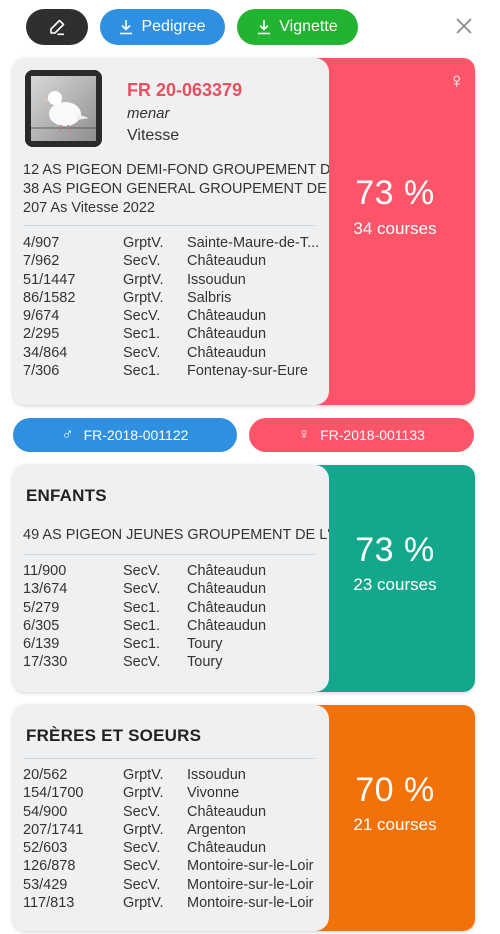 Image resolution: width=500 pixels, height=934 pixels. Describe the element at coordinates (148, 113) in the screenshot. I see `bird-name: menar` at that location.